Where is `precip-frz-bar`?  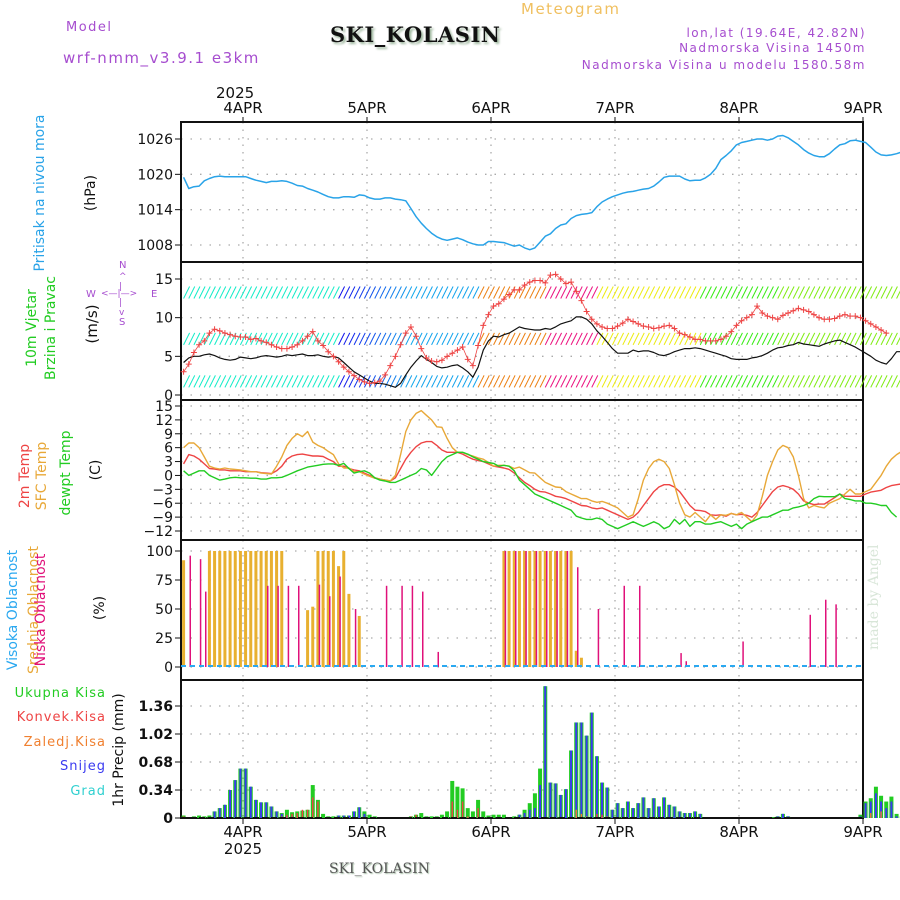 precip-frz-bar is located at coordinates (576, 813).